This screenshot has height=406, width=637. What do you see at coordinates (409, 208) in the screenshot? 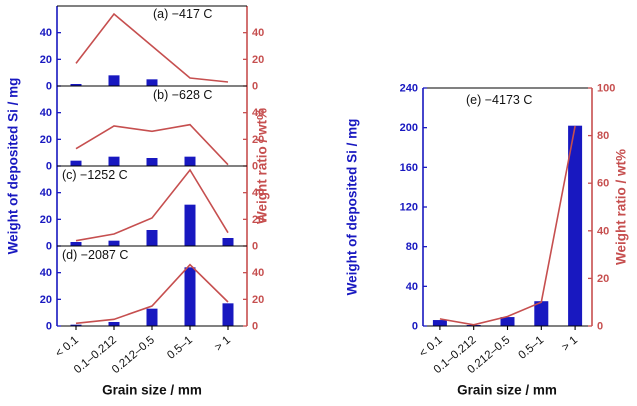
I see `svg-text: 120` at bounding box center [409, 208].